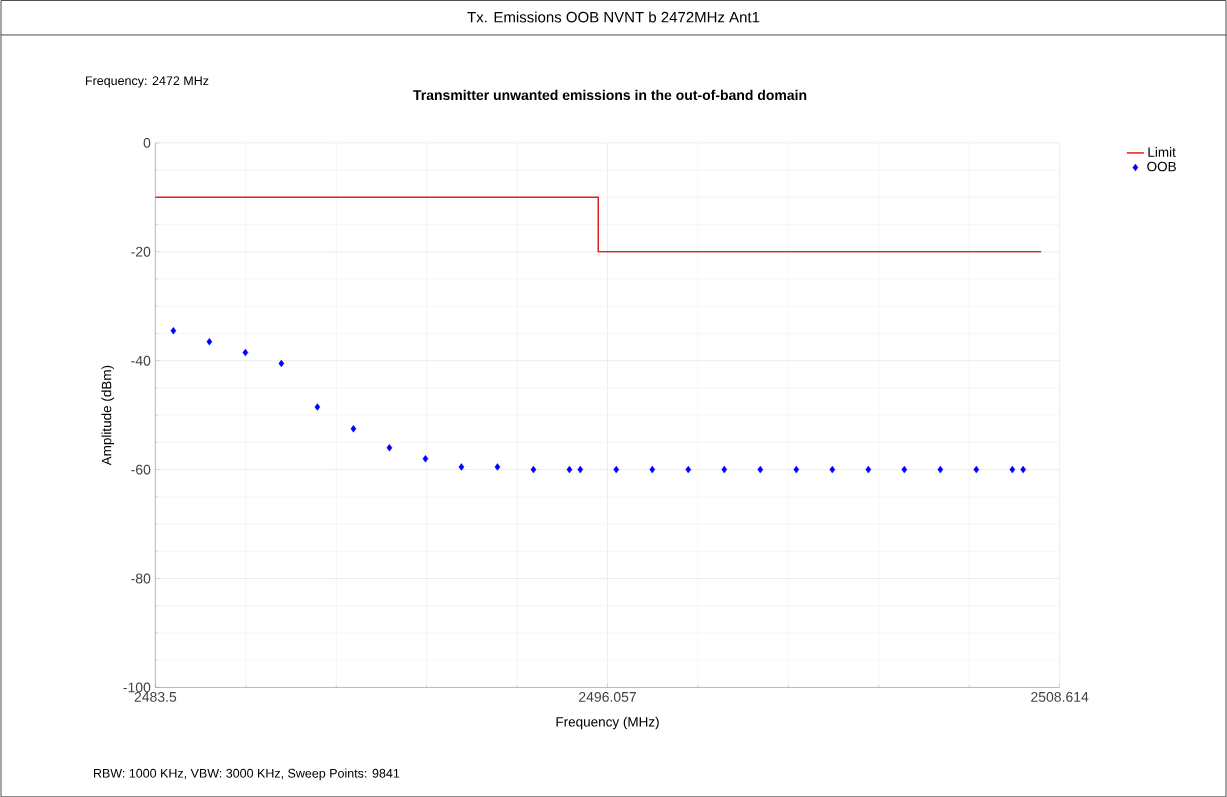 This screenshot has width=1227, height=797. What do you see at coordinates (141, 578) in the screenshot?
I see `y-tick-label: -80` at bounding box center [141, 578].